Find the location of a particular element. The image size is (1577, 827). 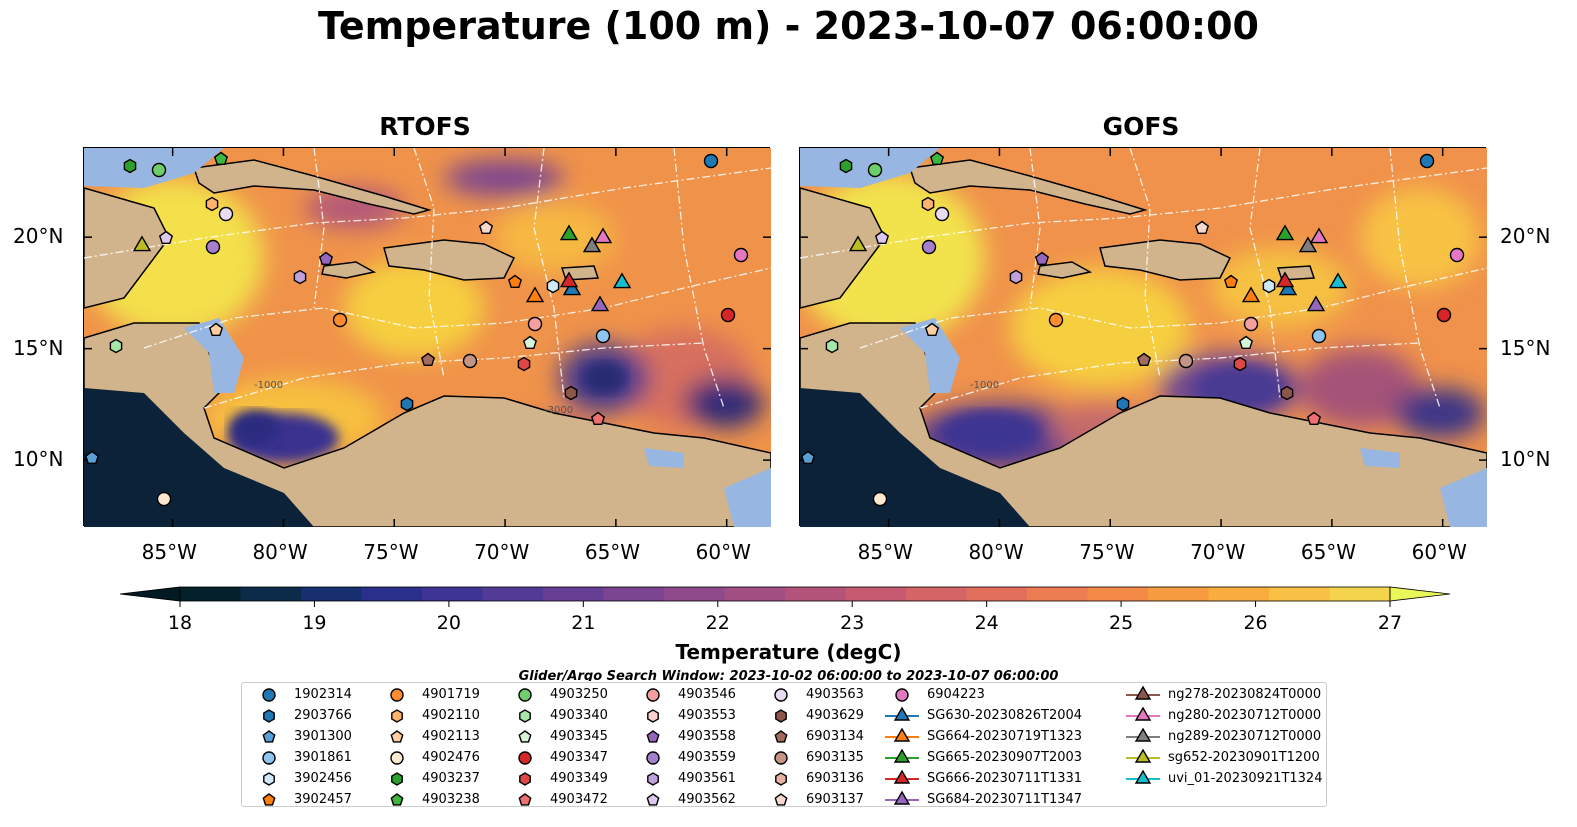

legend-label: 6904223 is located at coordinates (956, 694).